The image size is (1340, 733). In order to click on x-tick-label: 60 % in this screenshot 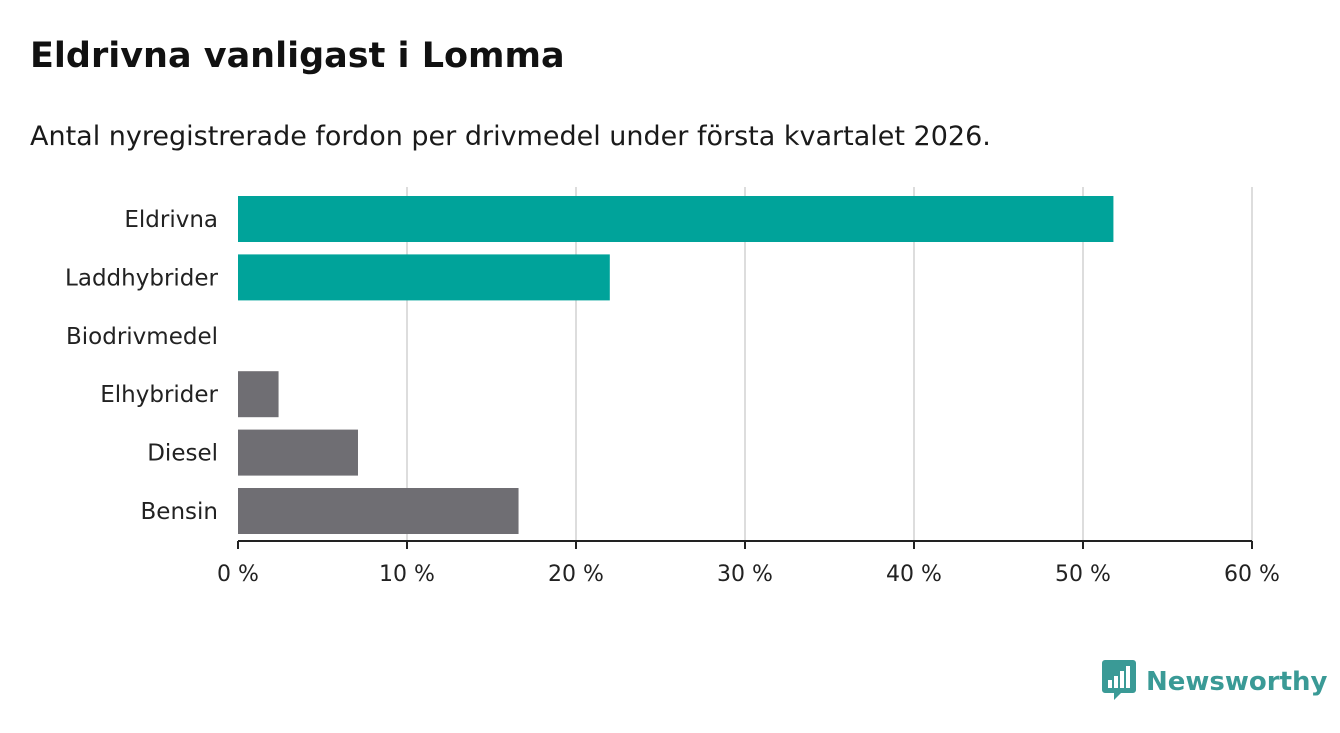, I will do `click(1252, 574)`.